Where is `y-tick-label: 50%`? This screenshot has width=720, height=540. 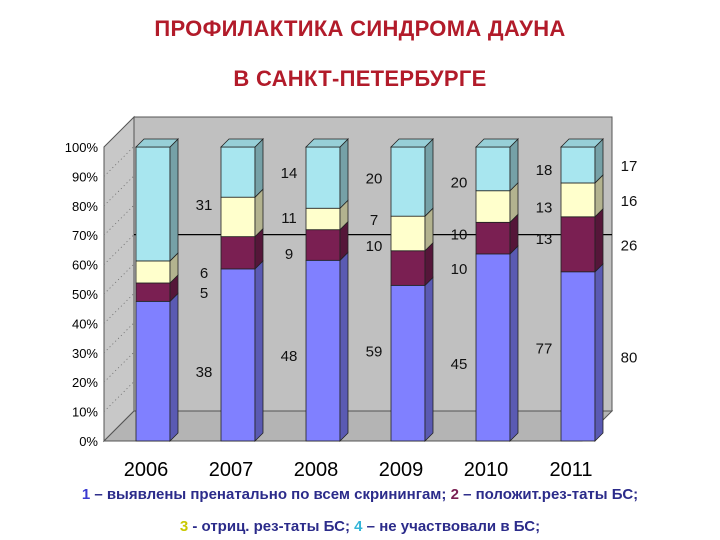 y-tick-label: 50% is located at coordinates (85, 294).